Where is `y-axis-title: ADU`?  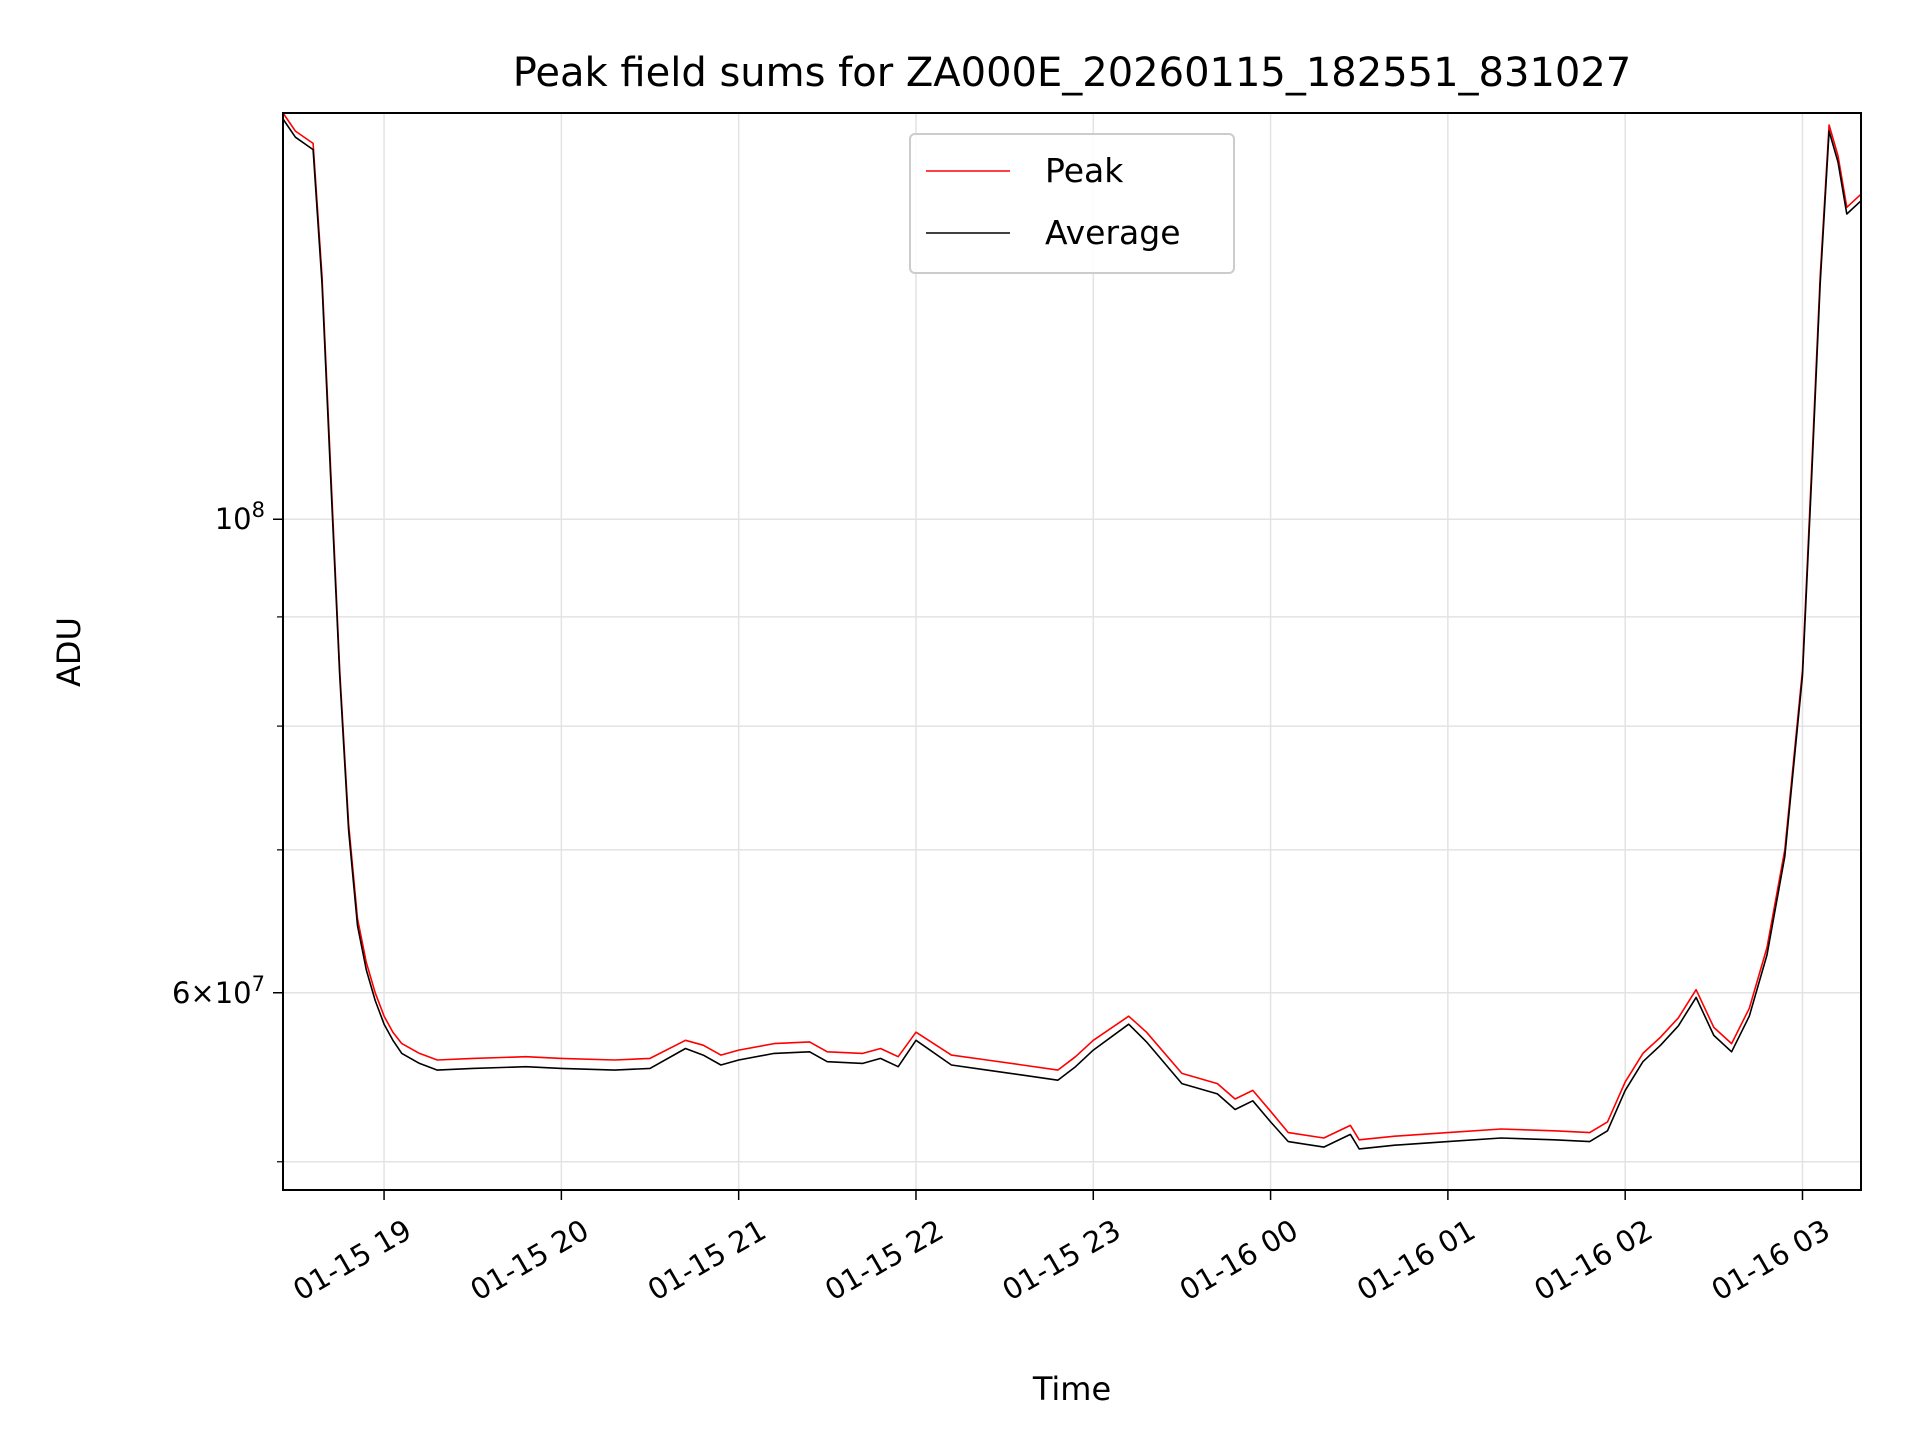
y-axis-title: ADU is located at coordinates (69, 652).